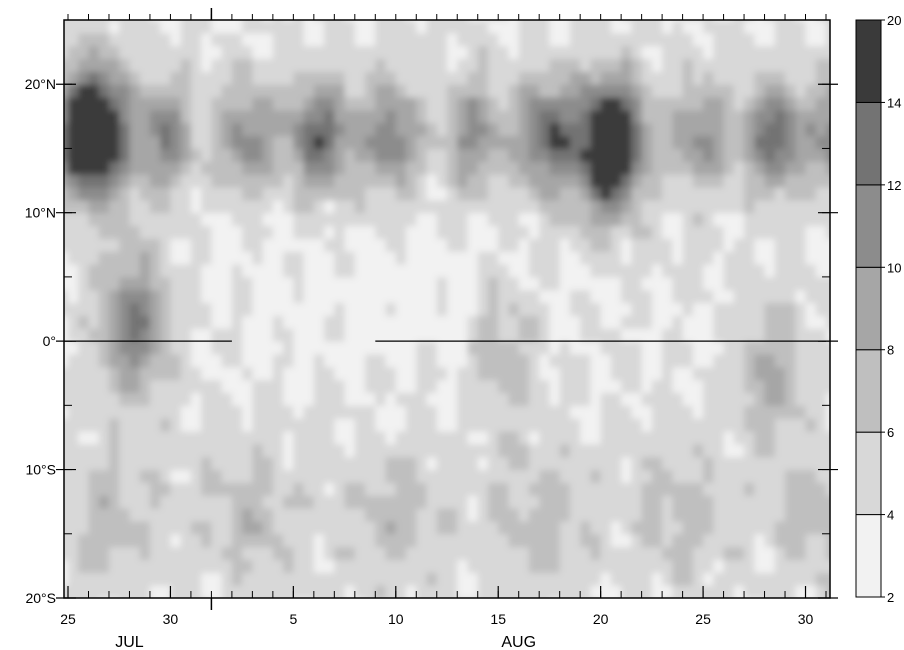  I want to click on colorbar-label: 2, so click(890, 597).